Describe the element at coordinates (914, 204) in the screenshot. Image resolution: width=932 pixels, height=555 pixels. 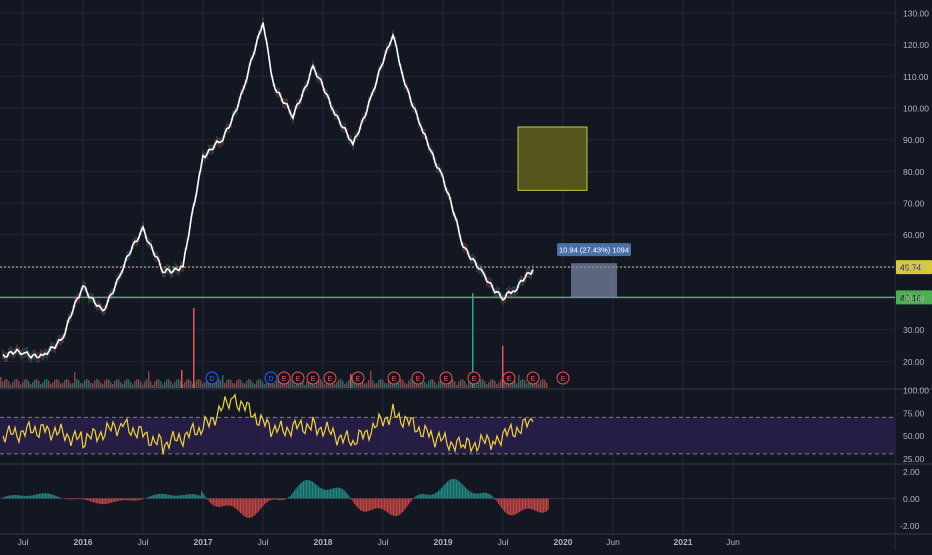
I see `price-tick-label: 70.00` at that location.